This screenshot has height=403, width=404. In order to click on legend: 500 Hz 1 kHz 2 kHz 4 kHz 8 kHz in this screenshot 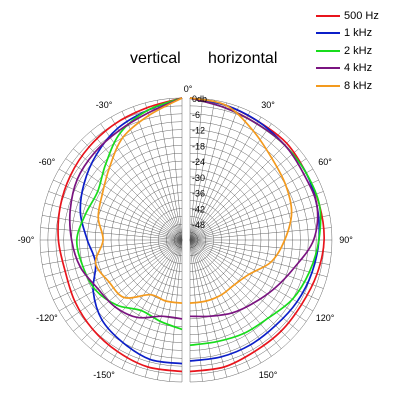, I will do `click(347, 51)`.